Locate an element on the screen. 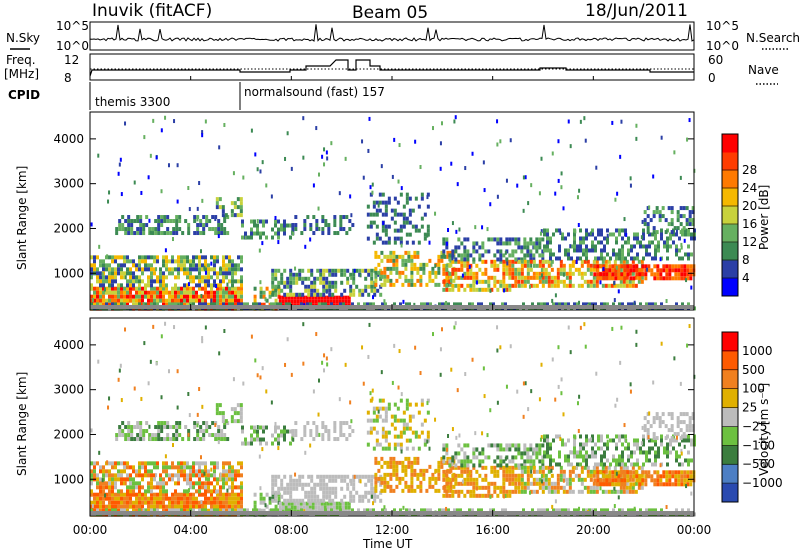  nsearch-label: N.Search is located at coordinates (773, 38).